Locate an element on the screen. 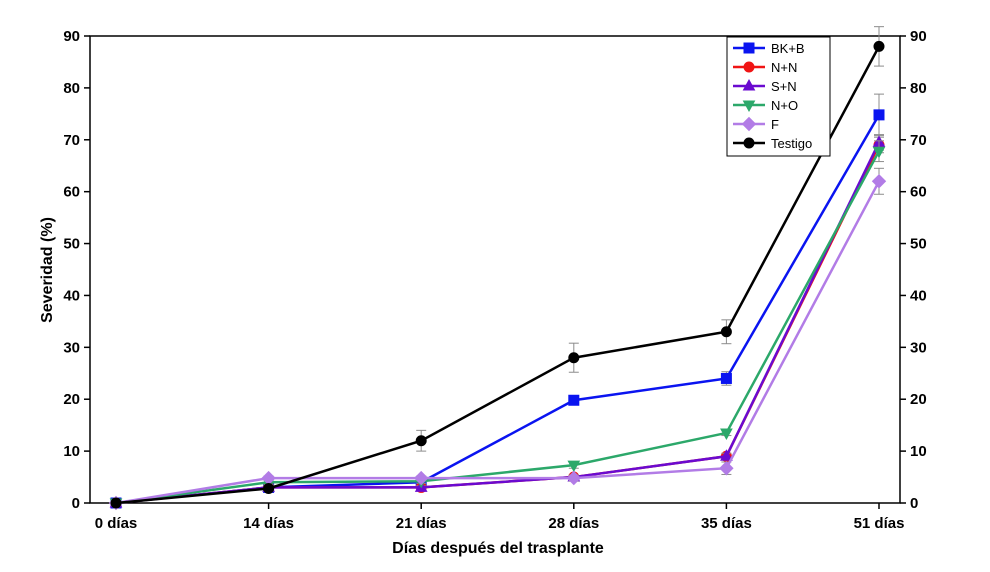 Image resolution: width=990 pixels, height=572 pixels. left-y-tick-label: 90 is located at coordinates (71, 36).